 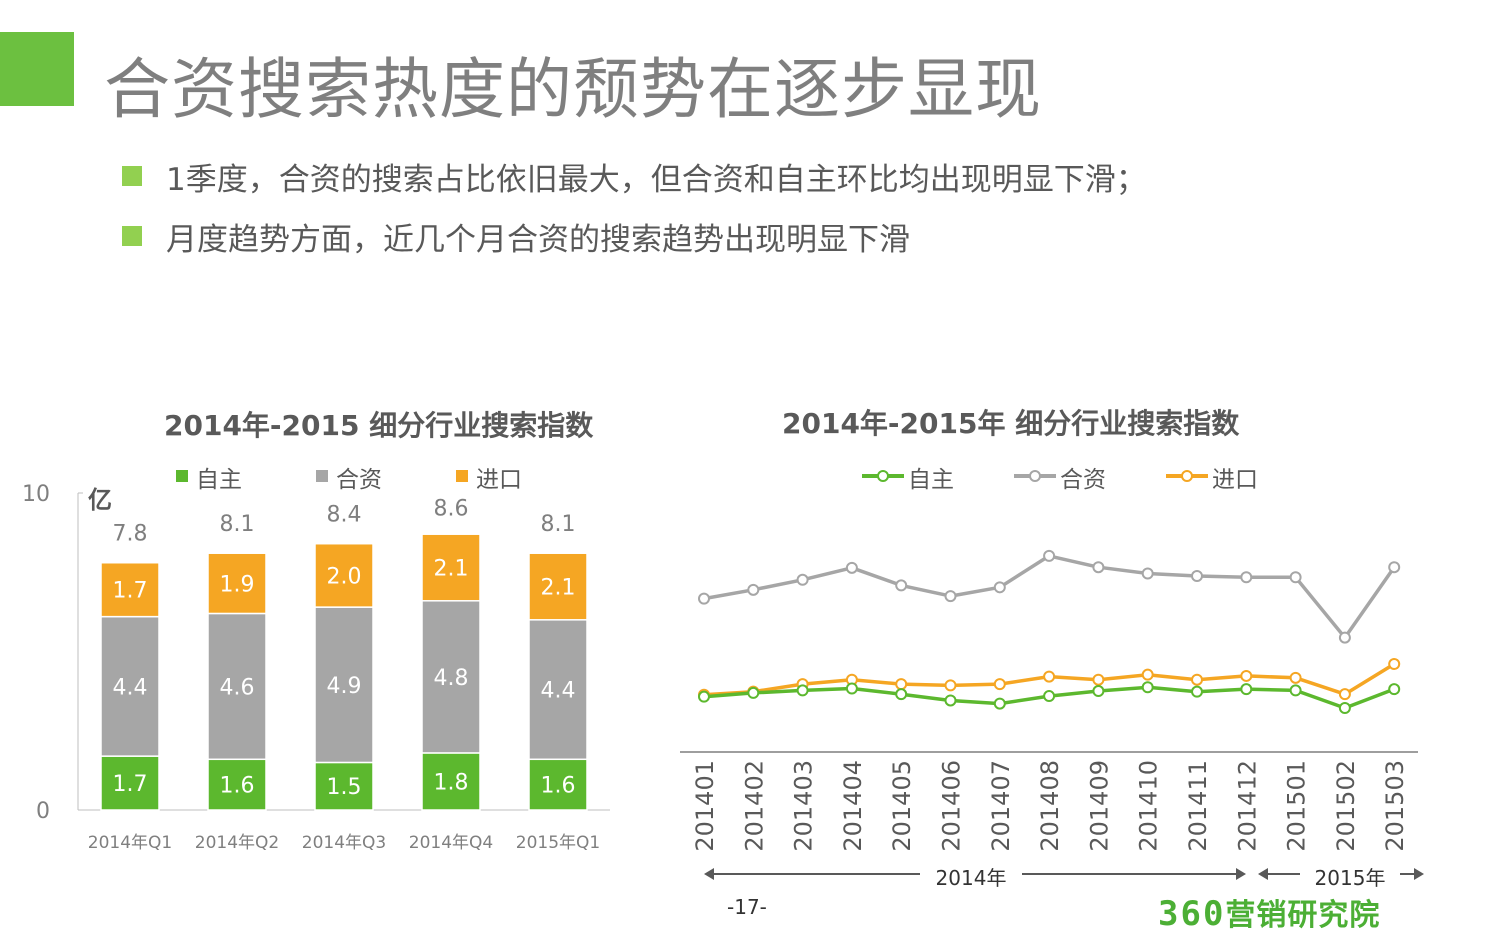 What do you see at coordinates (130, 534) in the screenshot?
I see `bar-total-label: 7.8` at bounding box center [130, 534].